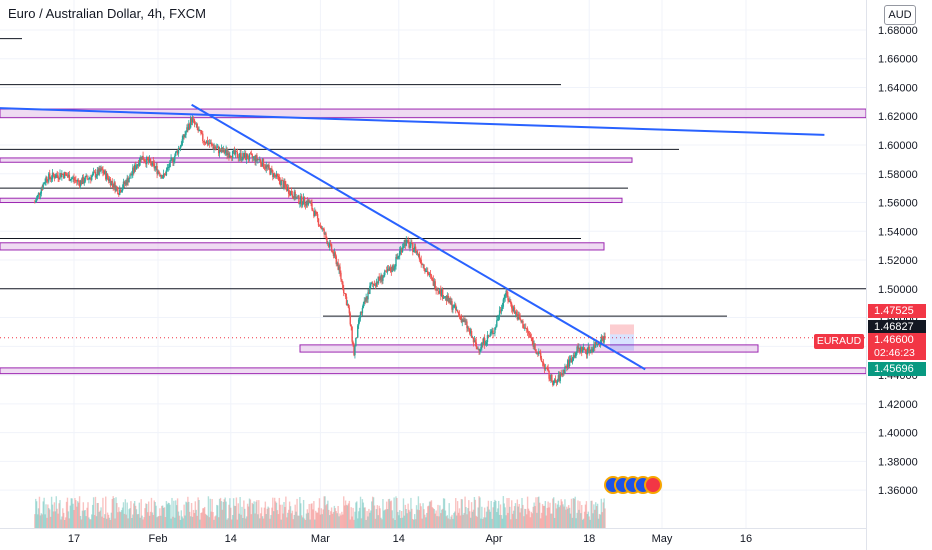 This screenshot has height=550, width=932. I want to click on price-label-high: 1.47525, so click(897, 311).